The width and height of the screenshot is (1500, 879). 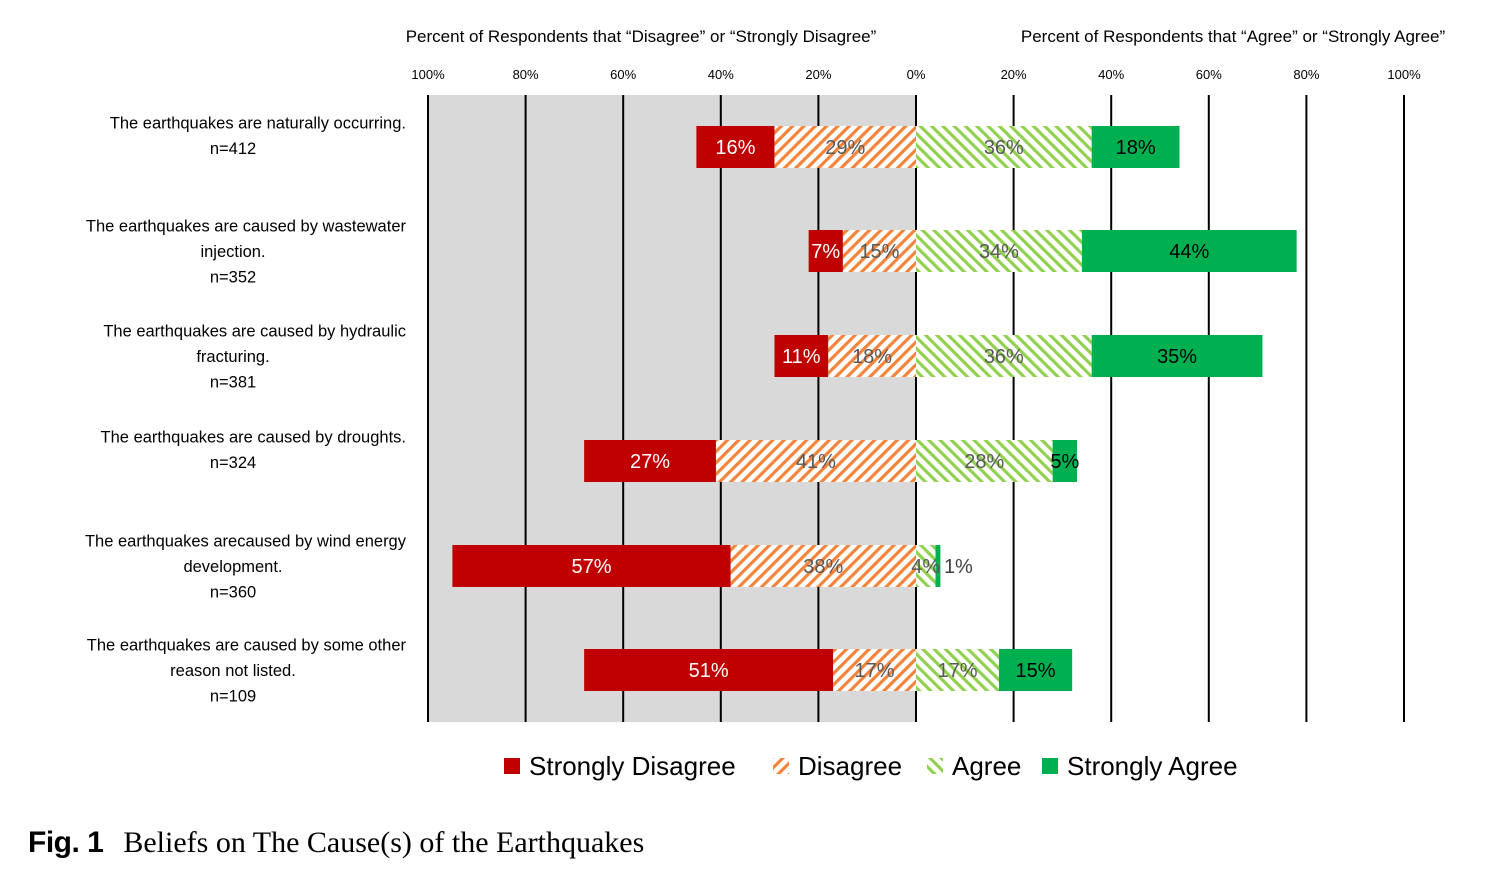 I want to click on category-label: The earthquakes are caused by wastewater, so click(x=246, y=227).